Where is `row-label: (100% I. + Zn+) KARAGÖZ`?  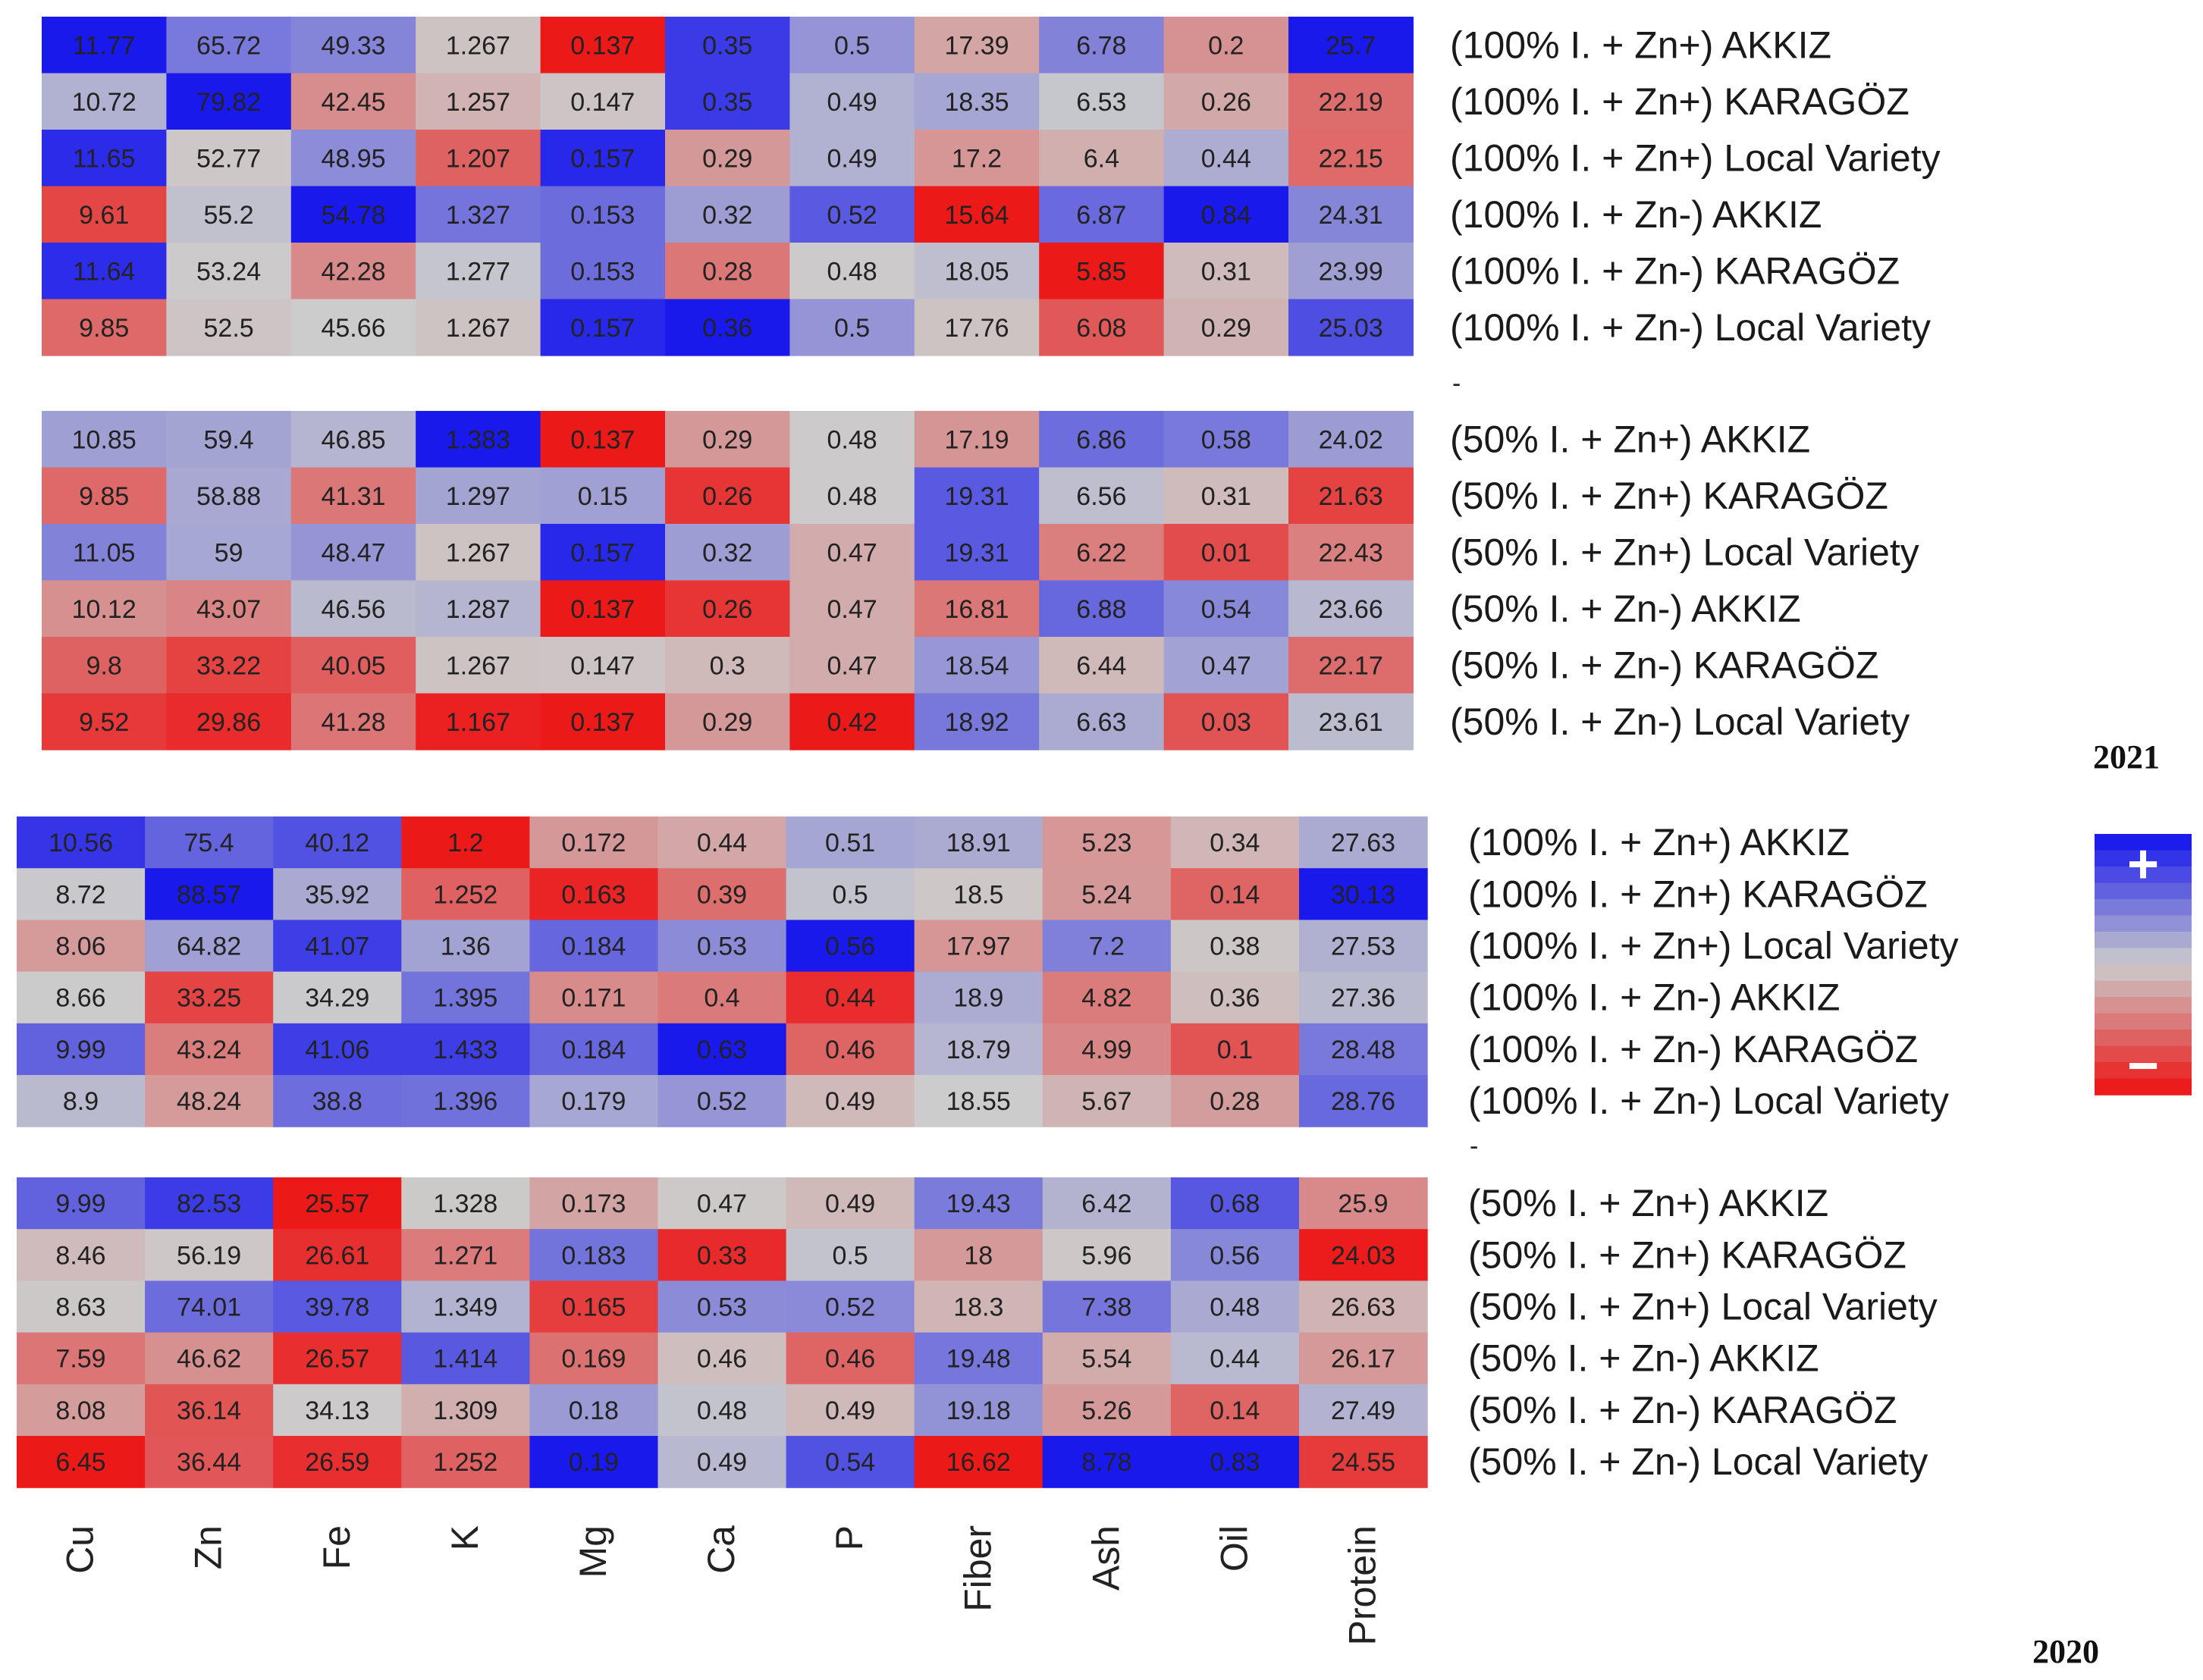
row-label: (100% I. + Zn+) KARAGÖZ is located at coordinates (1698, 894).